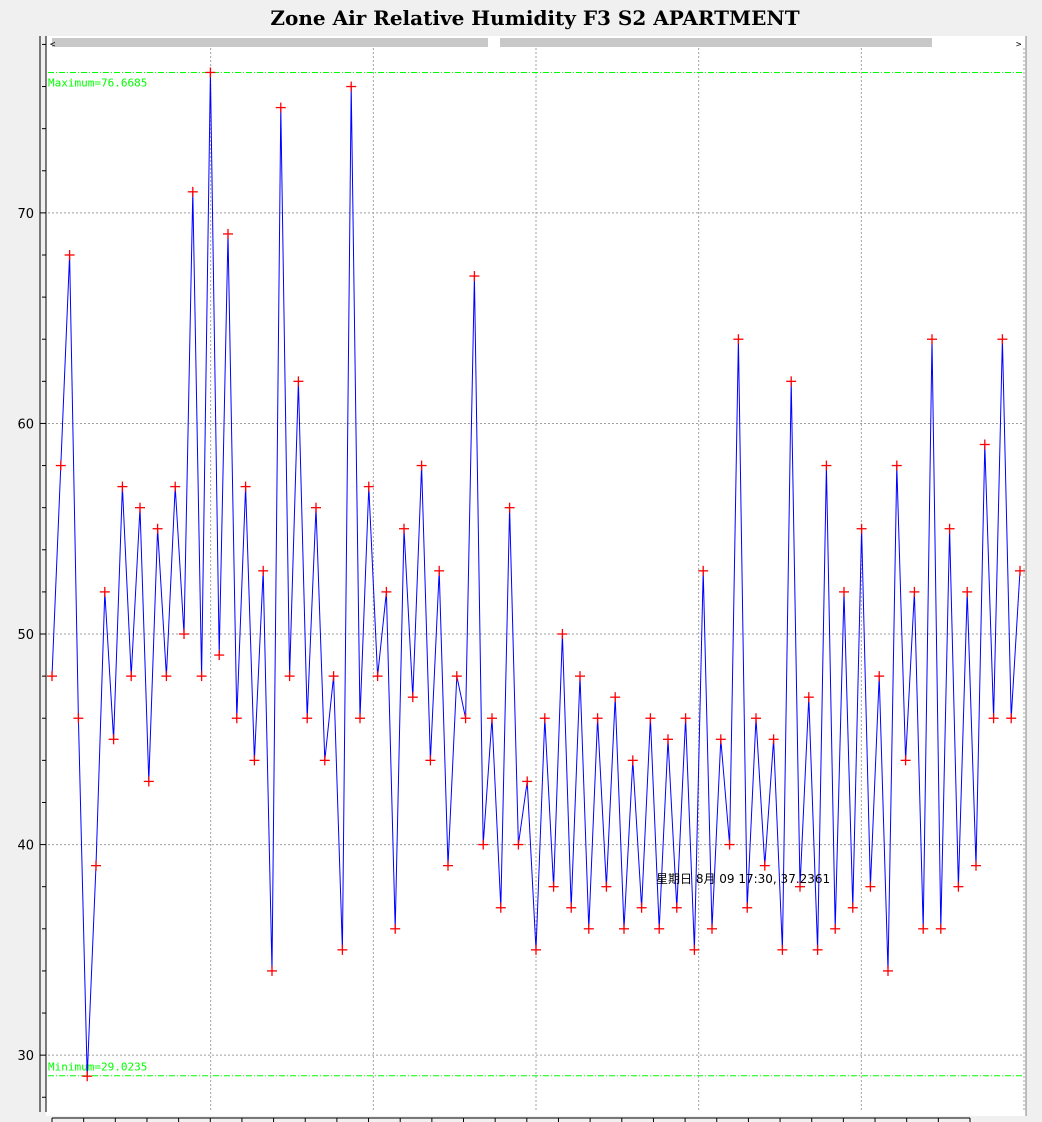  What do you see at coordinates (716, 42) in the screenshot?
I see `scrollbar-thumb-right` at bounding box center [716, 42].